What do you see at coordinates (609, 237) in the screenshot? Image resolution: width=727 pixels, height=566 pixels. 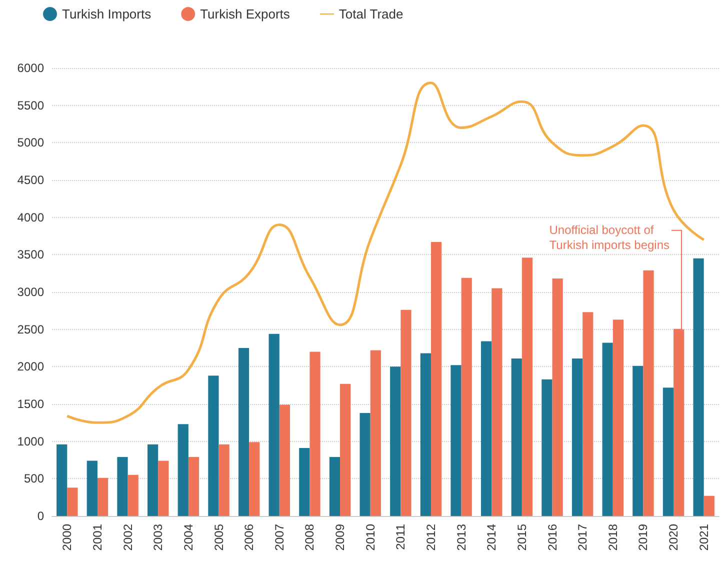 I see `annotation: Unofficial boycott of Turkish imports begins` at bounding box center [609, 237].